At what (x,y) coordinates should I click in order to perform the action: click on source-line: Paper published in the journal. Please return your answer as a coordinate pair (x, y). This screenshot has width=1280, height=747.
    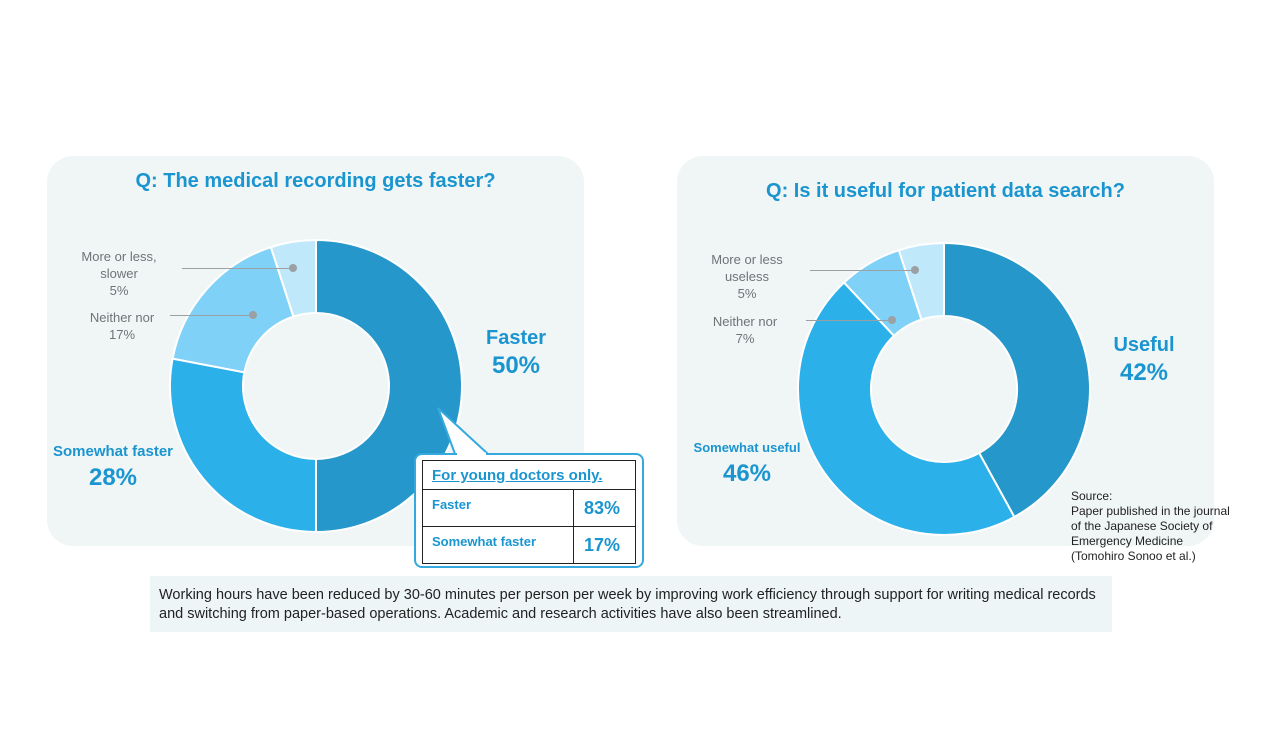
    Looking at the image, I should click on (1150, 511).